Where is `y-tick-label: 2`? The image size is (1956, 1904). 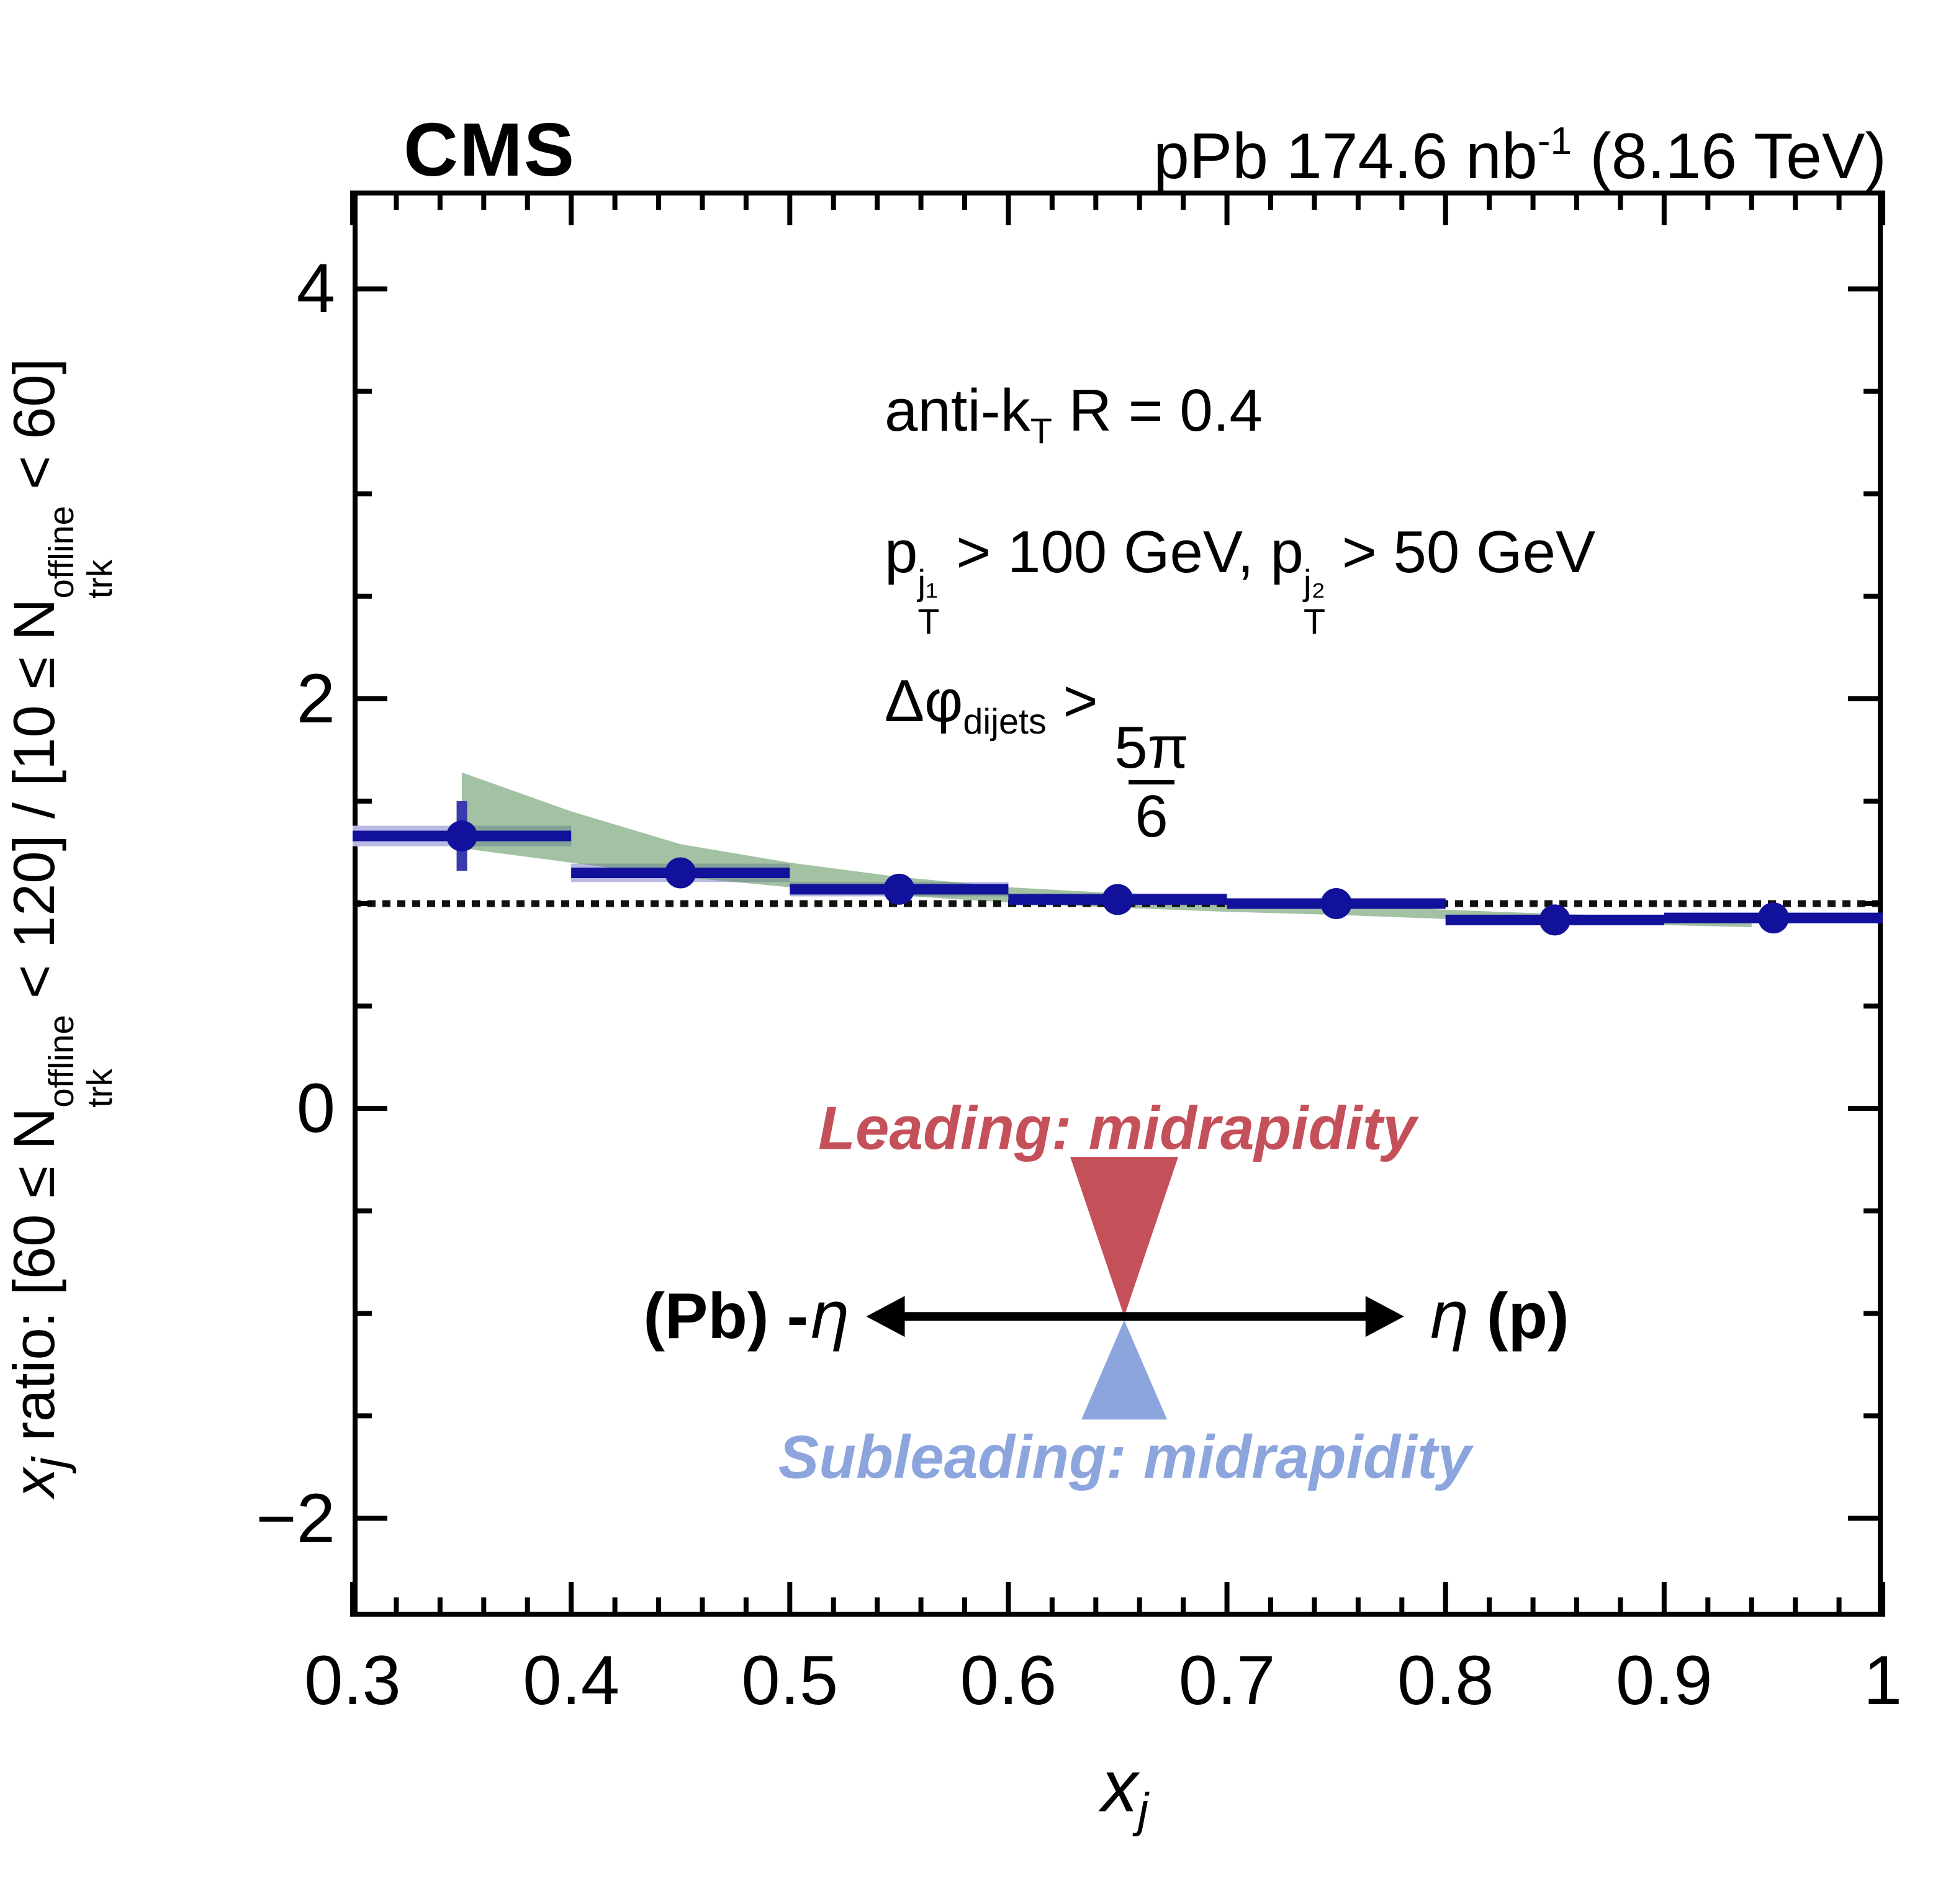 y-tick-label: 2 is located at coordinates (315, 698).